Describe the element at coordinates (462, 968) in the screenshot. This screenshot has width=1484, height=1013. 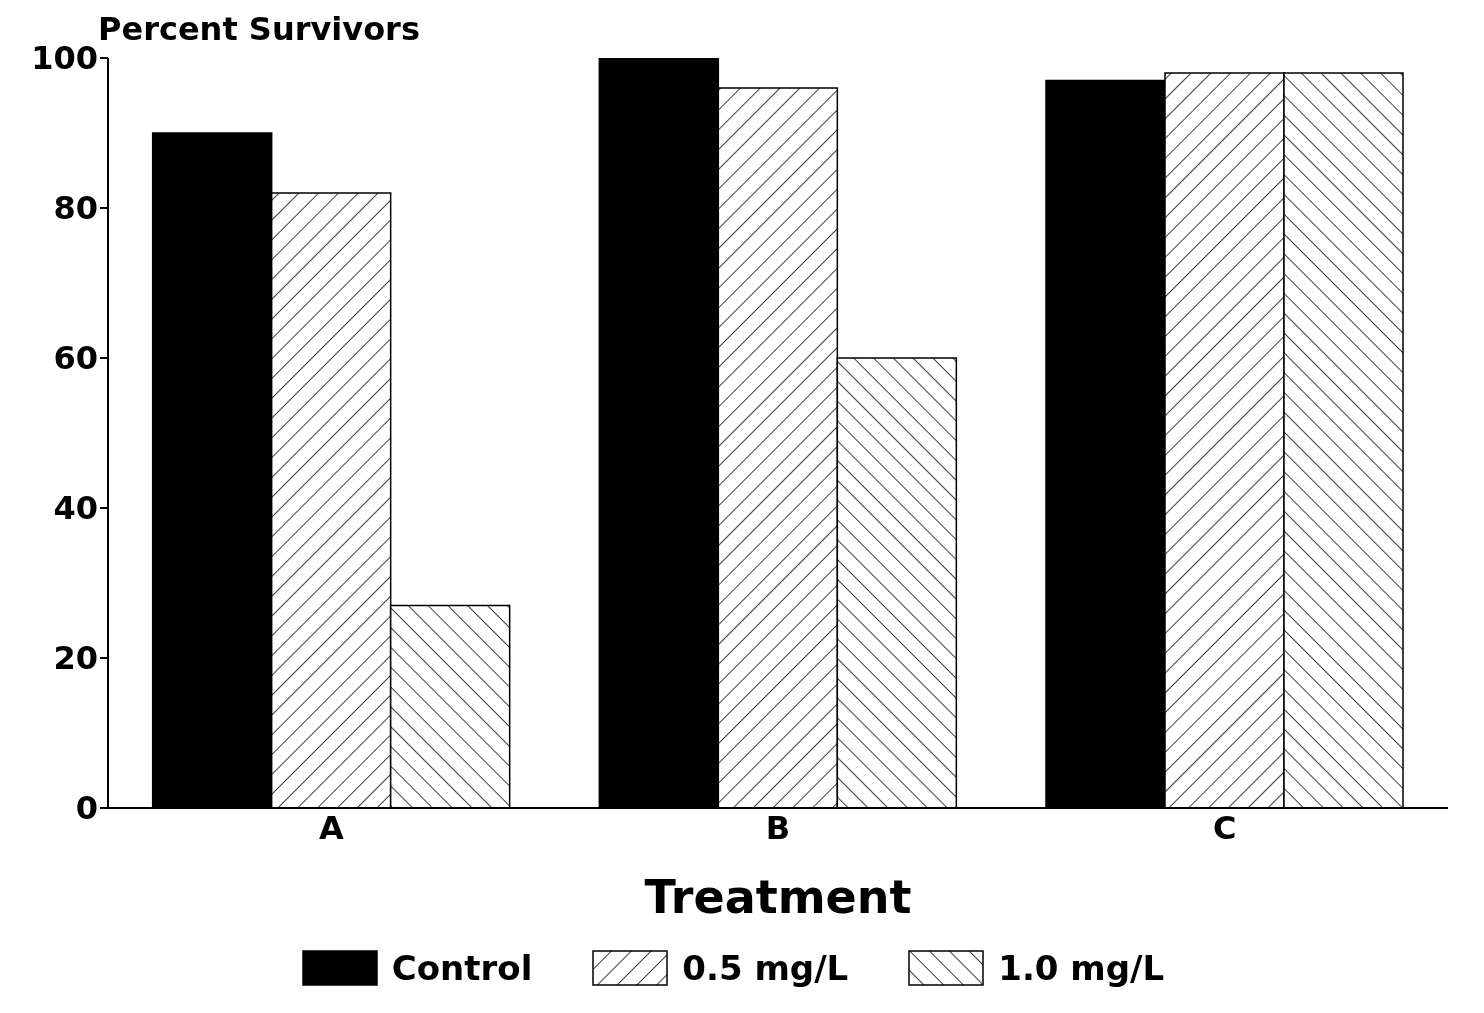
I see `legend-label: Control` at that location.